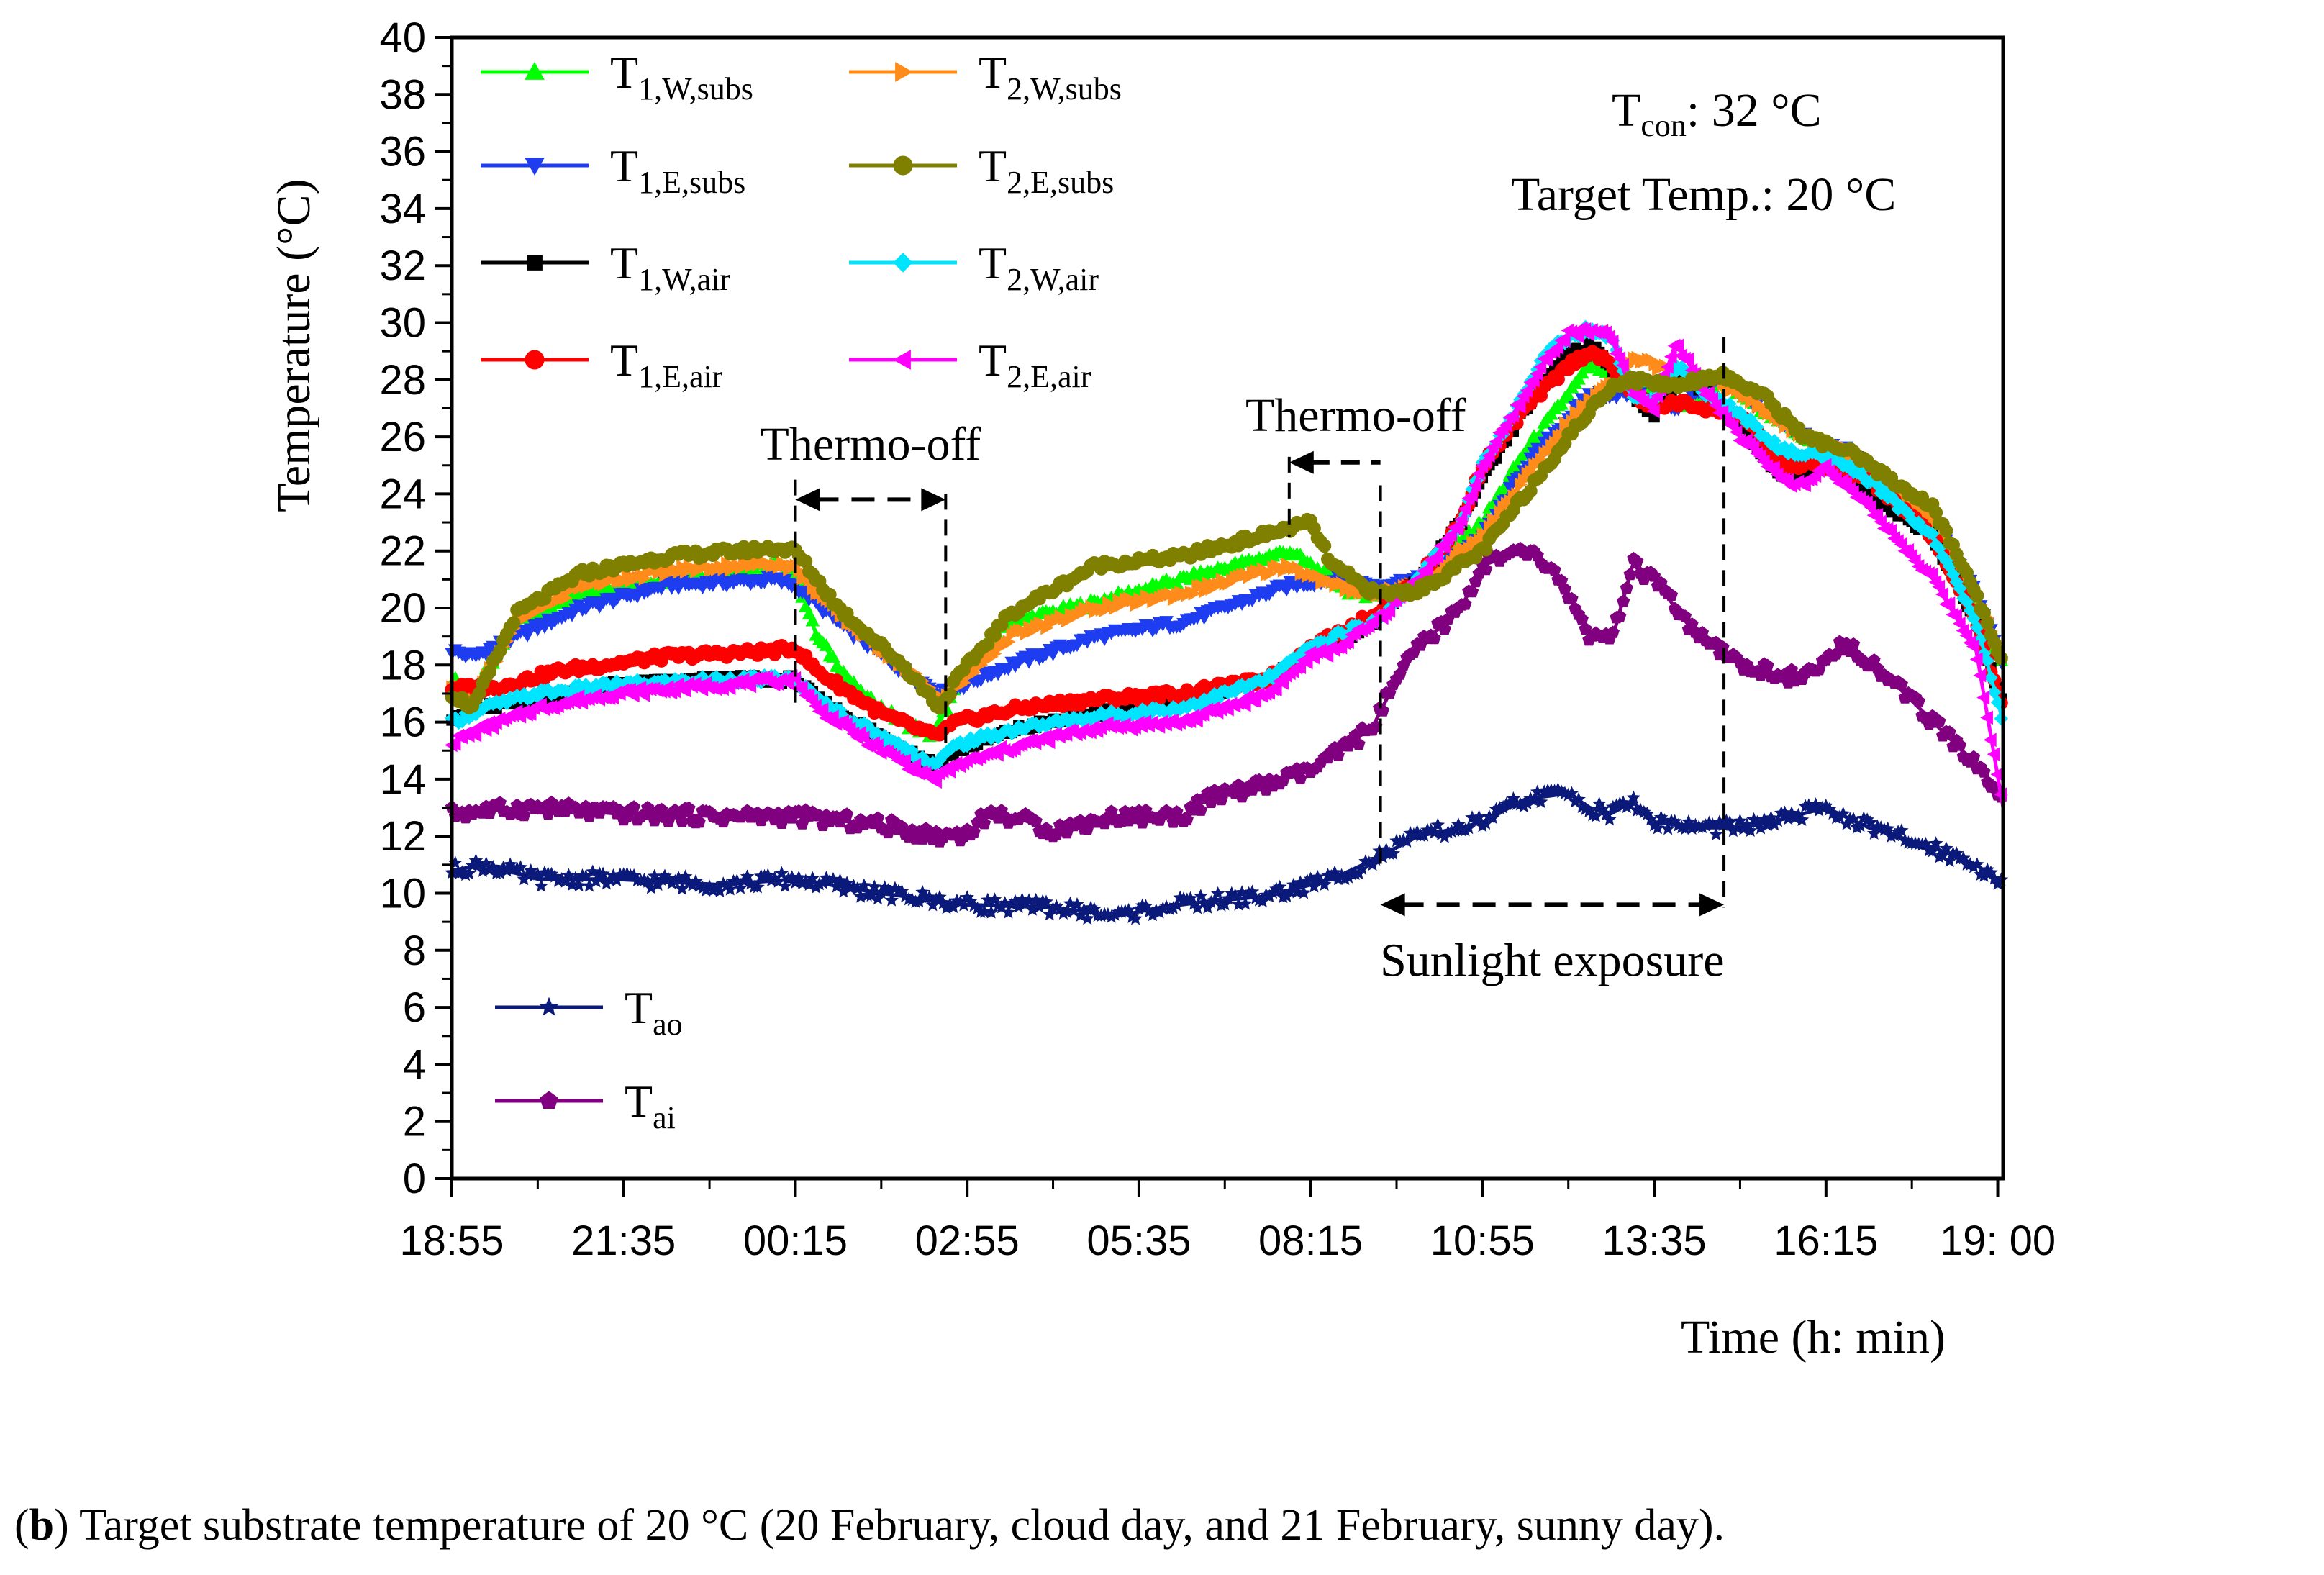 Image resolution: width=2324 pixels, height=1575 pixels. What do you see at coordinates (795, 1240) in the screenshot?
I see `x-tick-label: 00:15` at bounding box center [795, 1240].